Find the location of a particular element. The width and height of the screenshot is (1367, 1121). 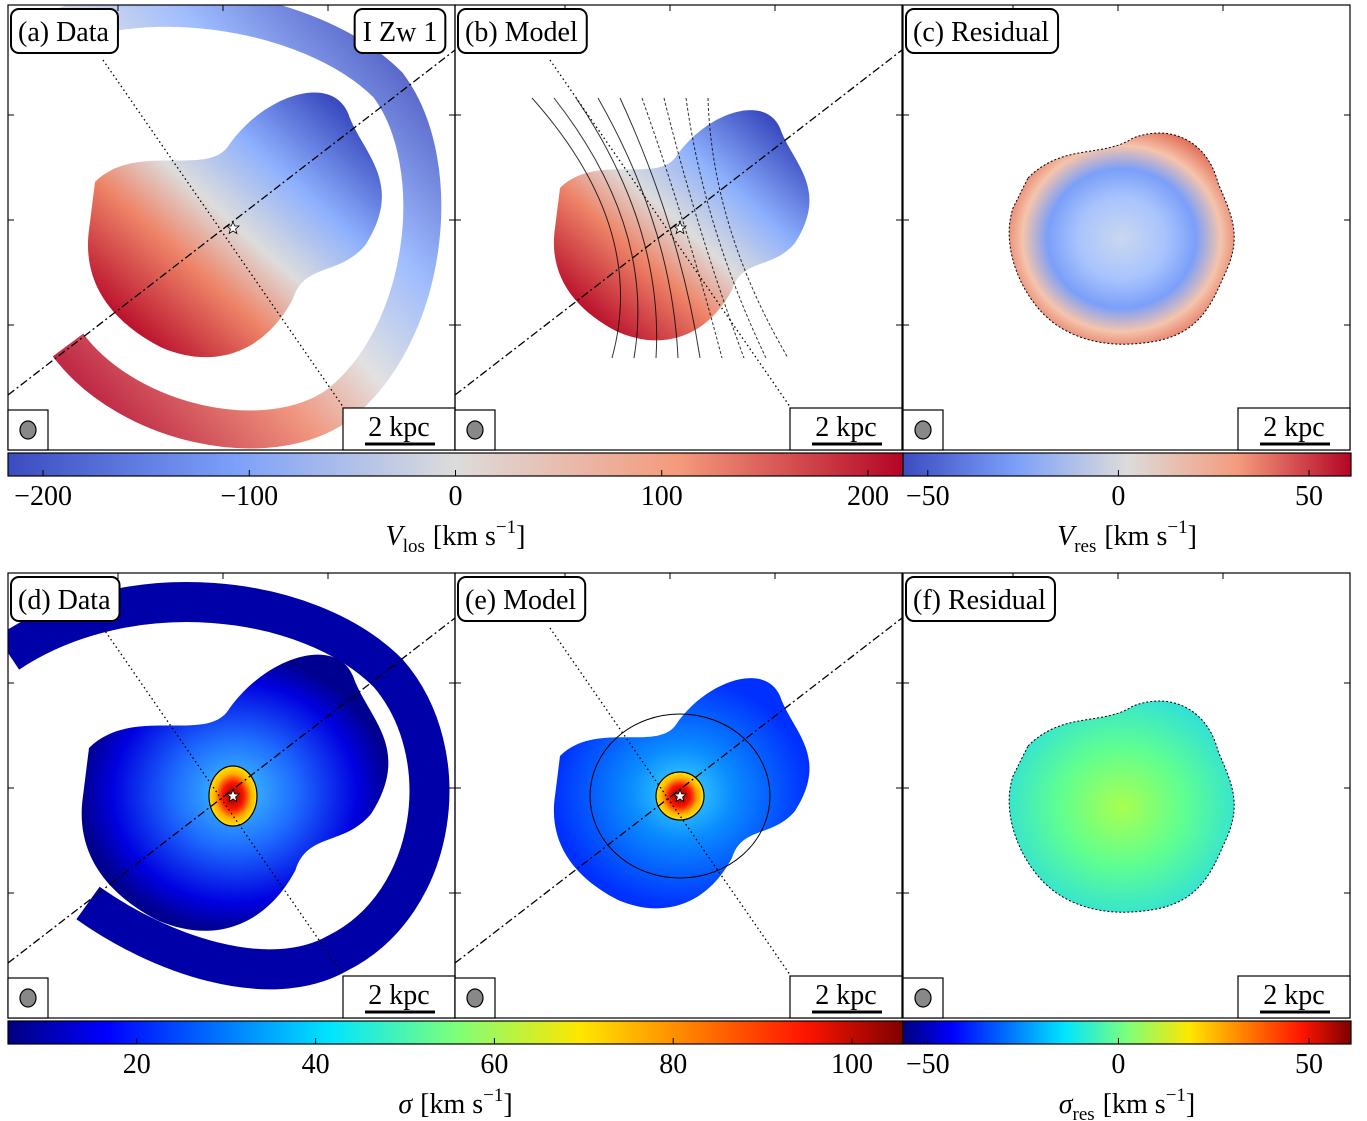

colorbar-title: σ [km s−1] is located at coordinates (455, 1102).